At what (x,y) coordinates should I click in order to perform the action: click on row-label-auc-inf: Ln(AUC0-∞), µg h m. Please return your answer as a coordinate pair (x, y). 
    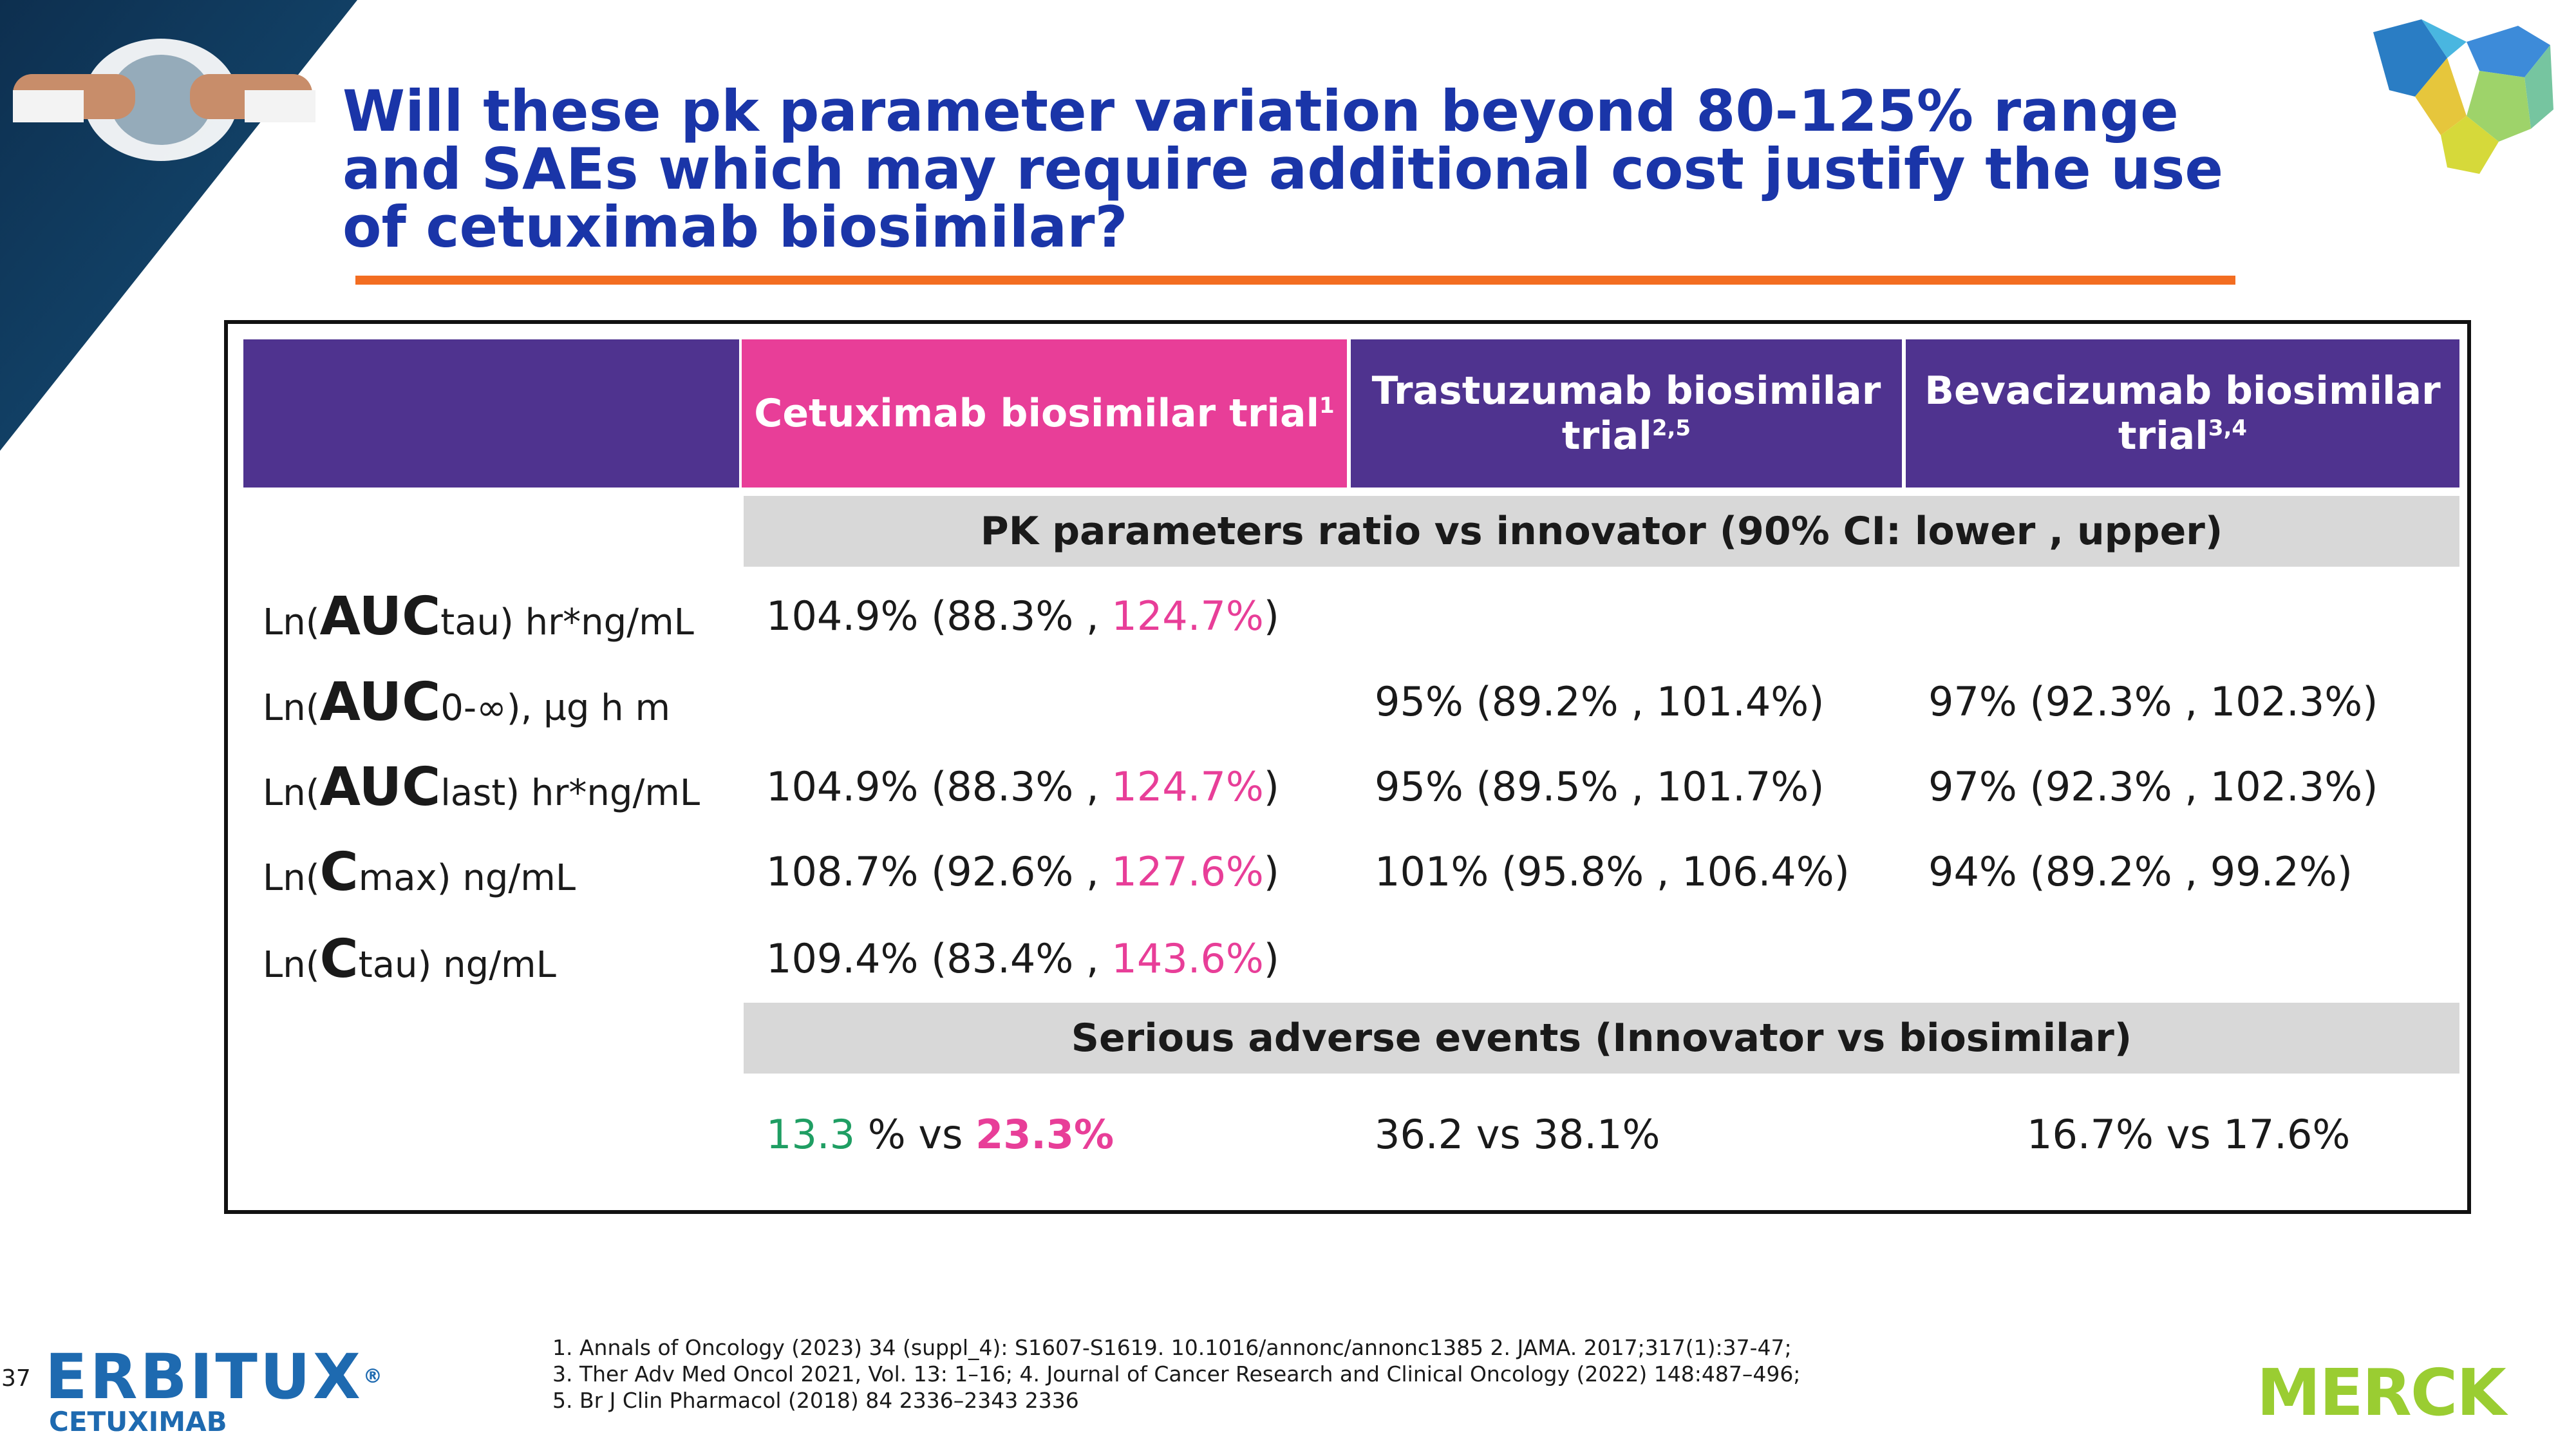
    Looking at the image, I should click on (467, 702).